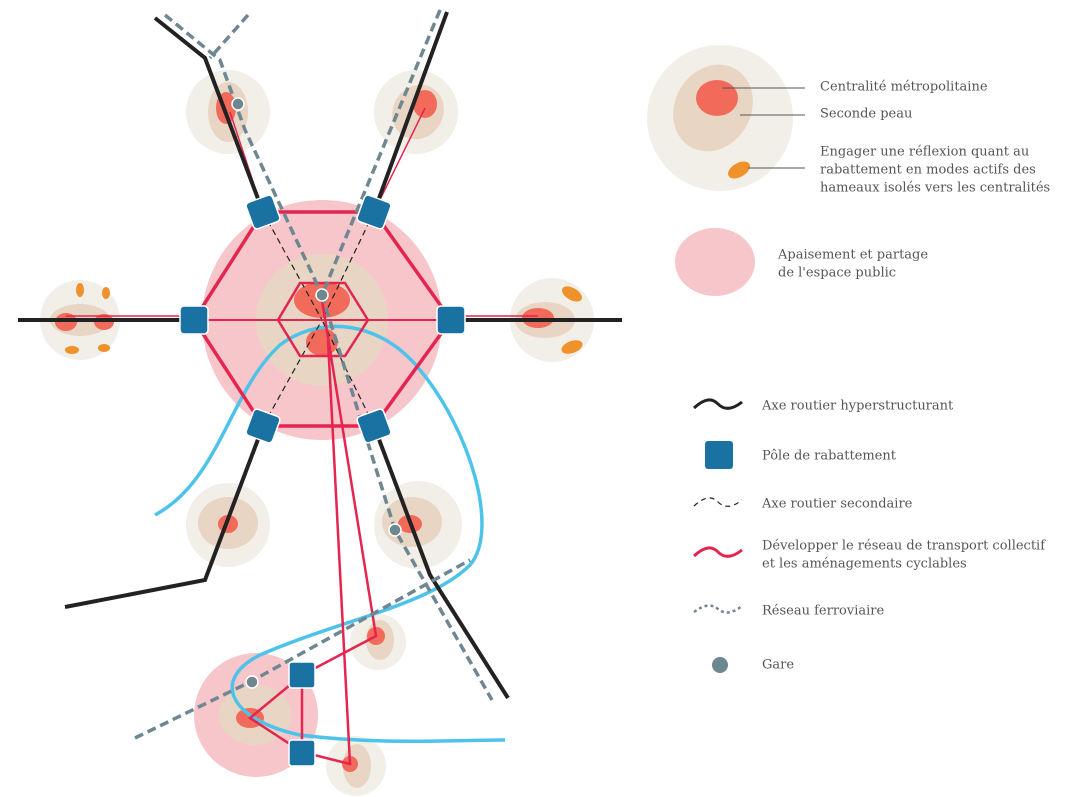 Image resolution: width=1073 pixels, height=797 pixels. What do you see at coordinates (928, 170) in the screenshot?
I see `legend-label: rabattement en modes actifs des` at bounding box center [928, 170].